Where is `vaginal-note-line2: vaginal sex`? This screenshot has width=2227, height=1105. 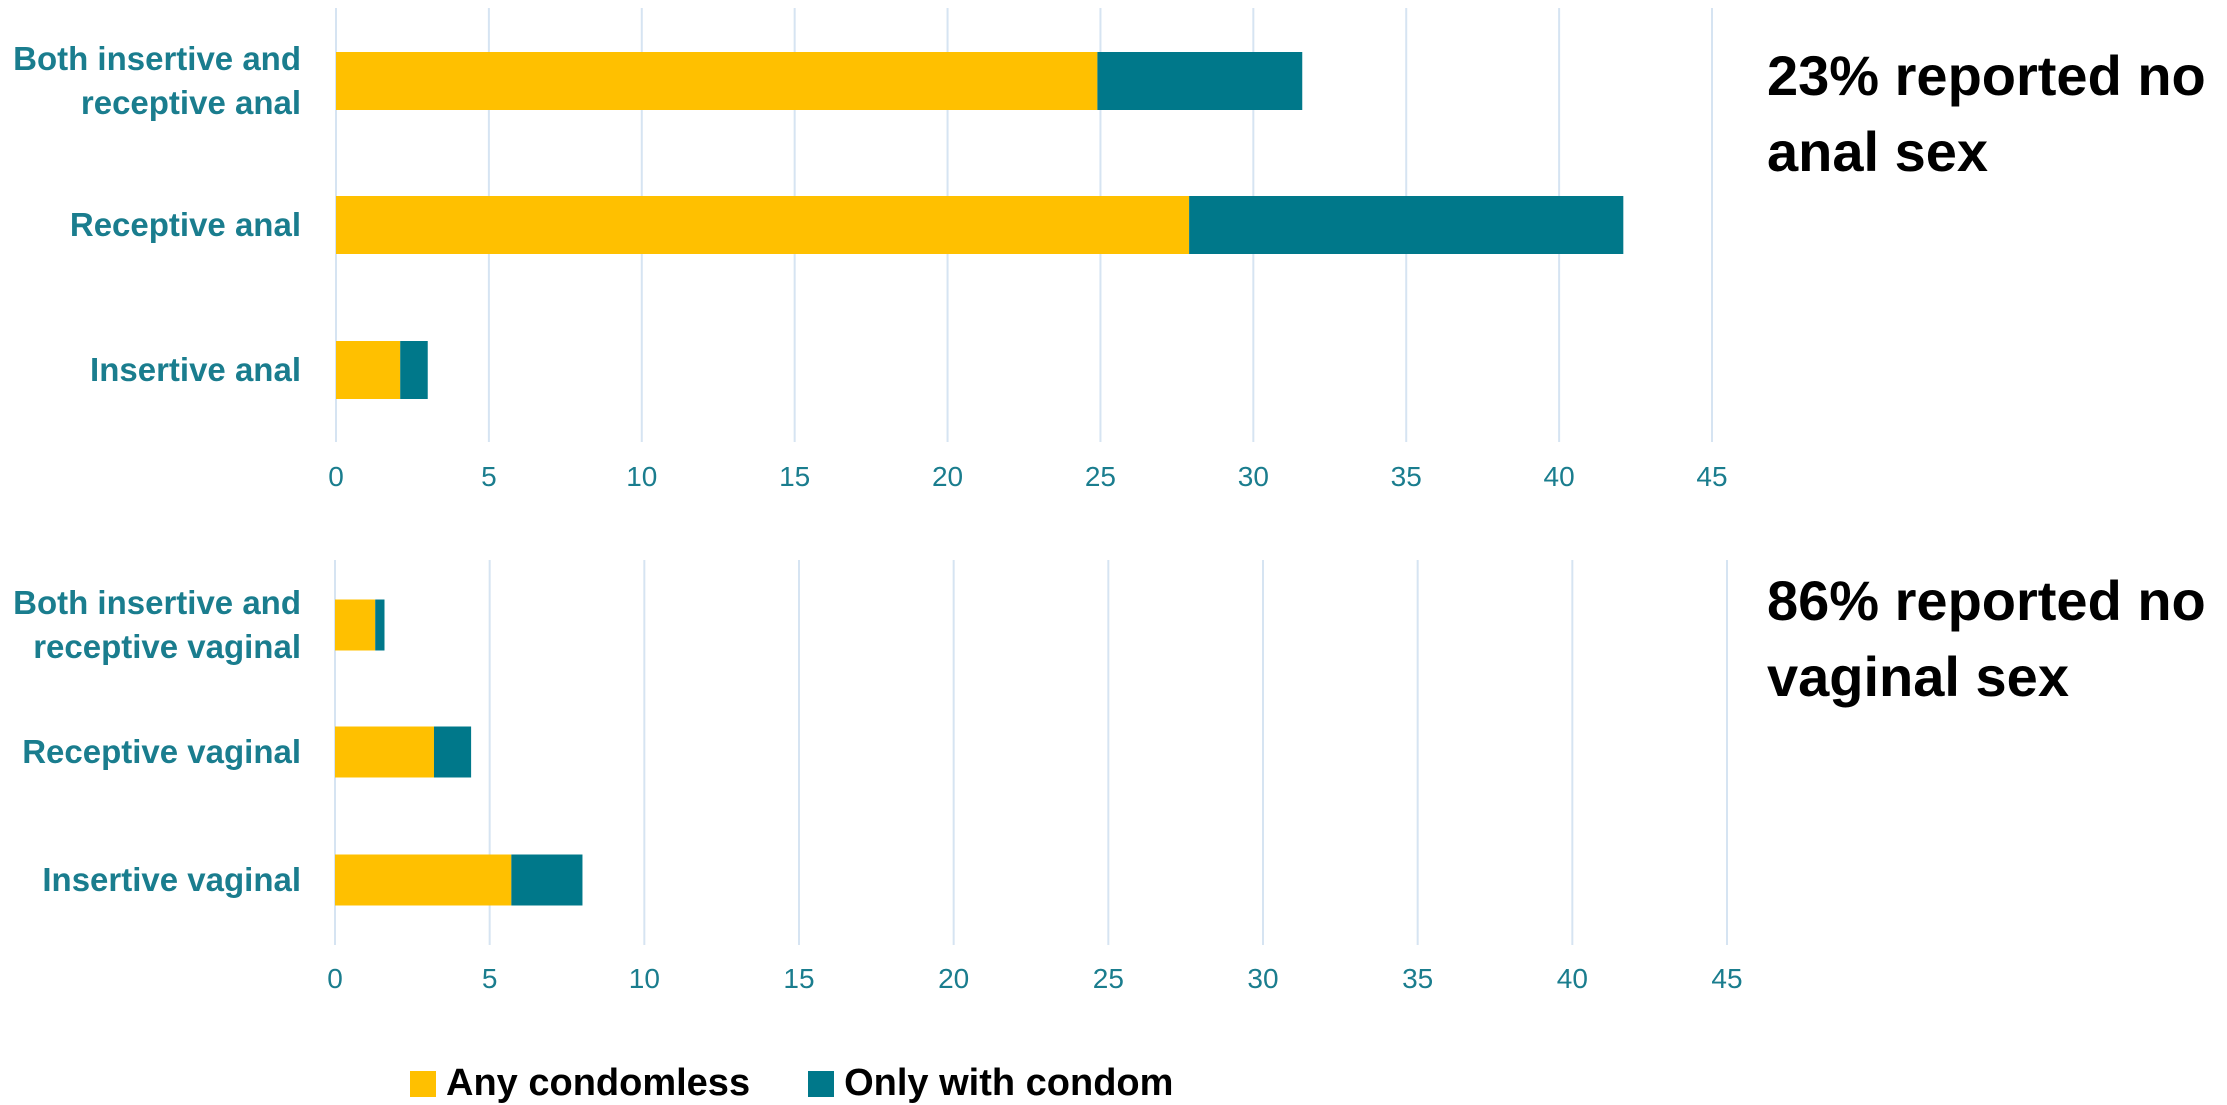 vaginal-note-line2: vaginal sex is located at coordinates (1918, 676).